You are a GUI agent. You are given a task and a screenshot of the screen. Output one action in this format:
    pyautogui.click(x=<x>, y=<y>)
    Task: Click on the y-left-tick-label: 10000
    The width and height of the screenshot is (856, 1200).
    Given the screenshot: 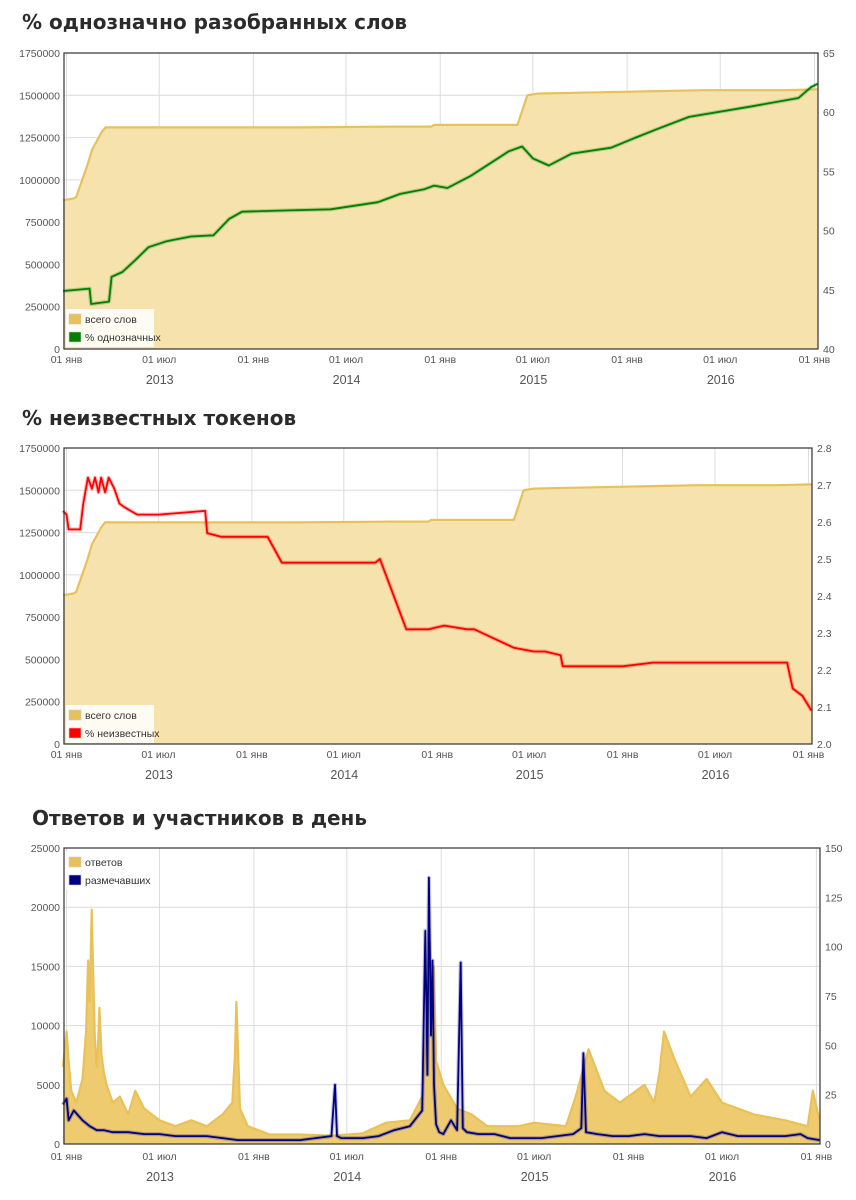 What is the action you would take?
    pyautogui.click(x=45, y=1027)
    